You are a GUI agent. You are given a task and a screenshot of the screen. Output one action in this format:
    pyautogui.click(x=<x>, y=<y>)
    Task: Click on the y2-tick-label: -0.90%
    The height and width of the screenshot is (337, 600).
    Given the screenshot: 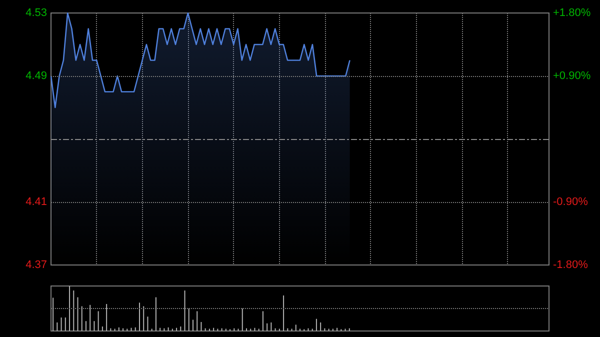 What is the action you would take?
    pyautogui.click(x=570, y=202)
    